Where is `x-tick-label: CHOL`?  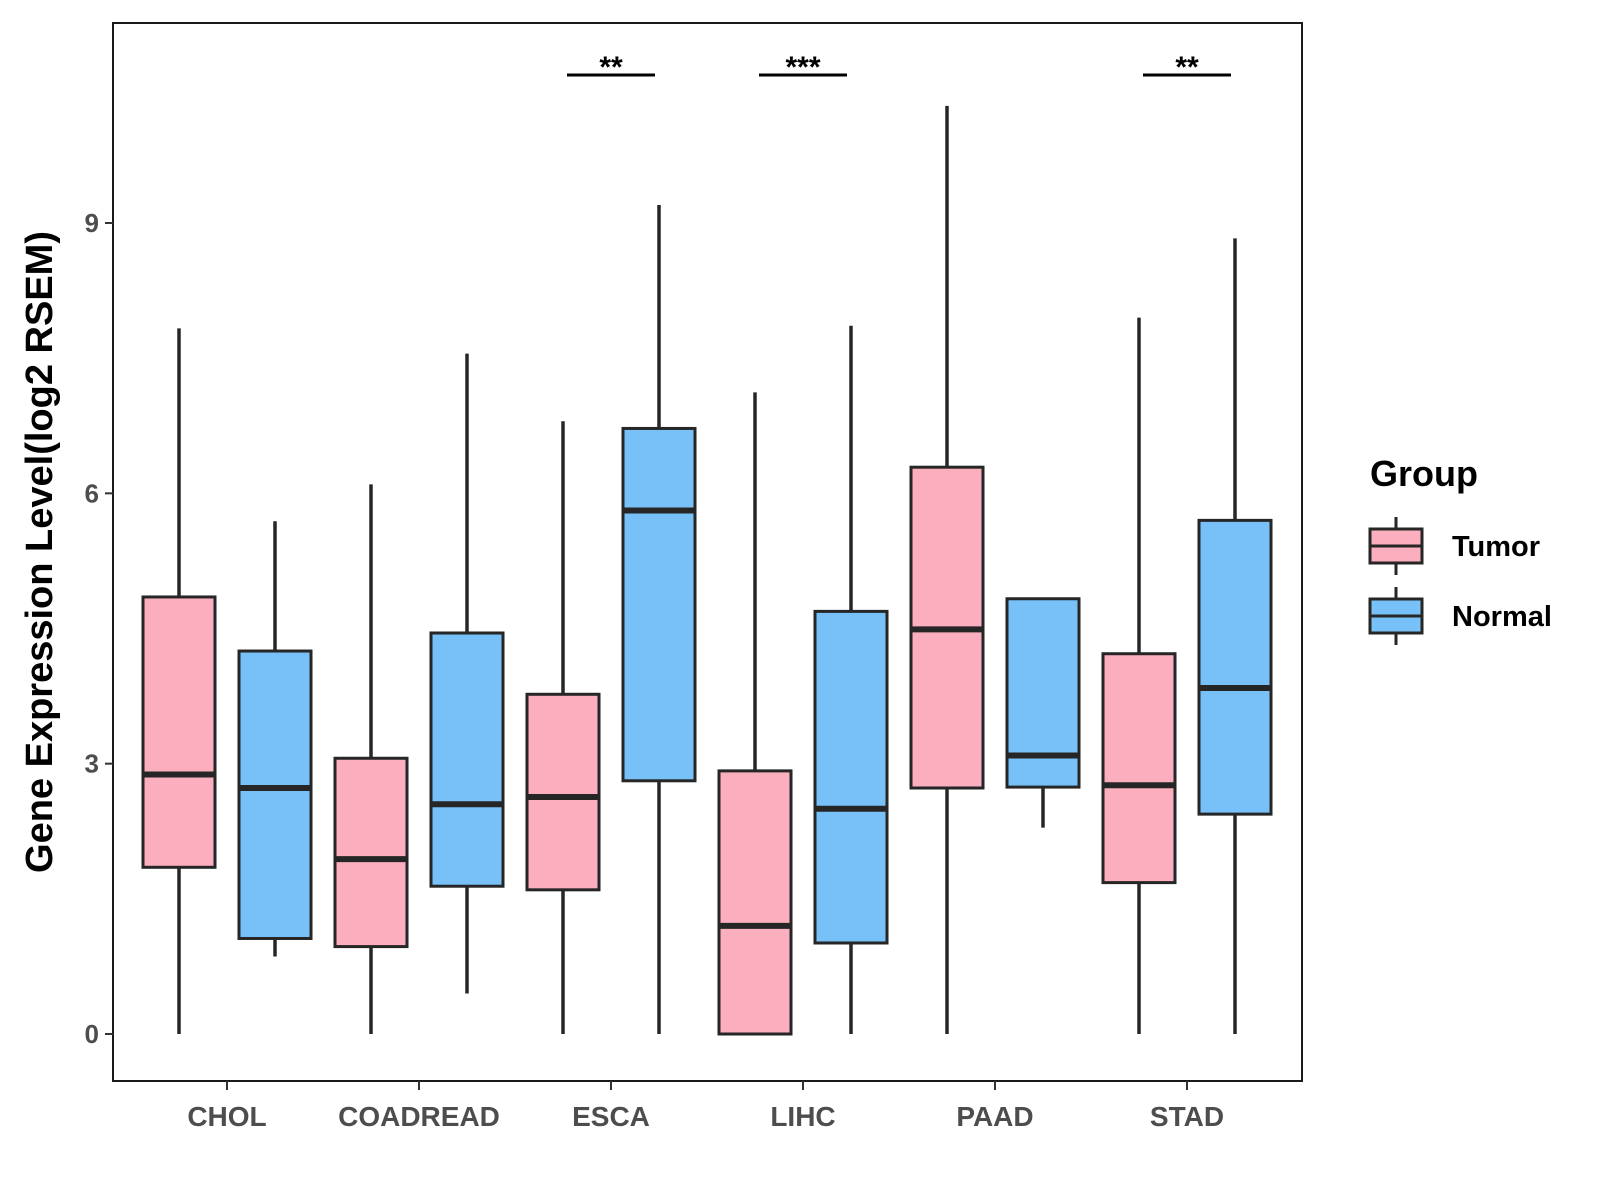
x-tick-label: CHOL is located at coordinates (226, 1116).